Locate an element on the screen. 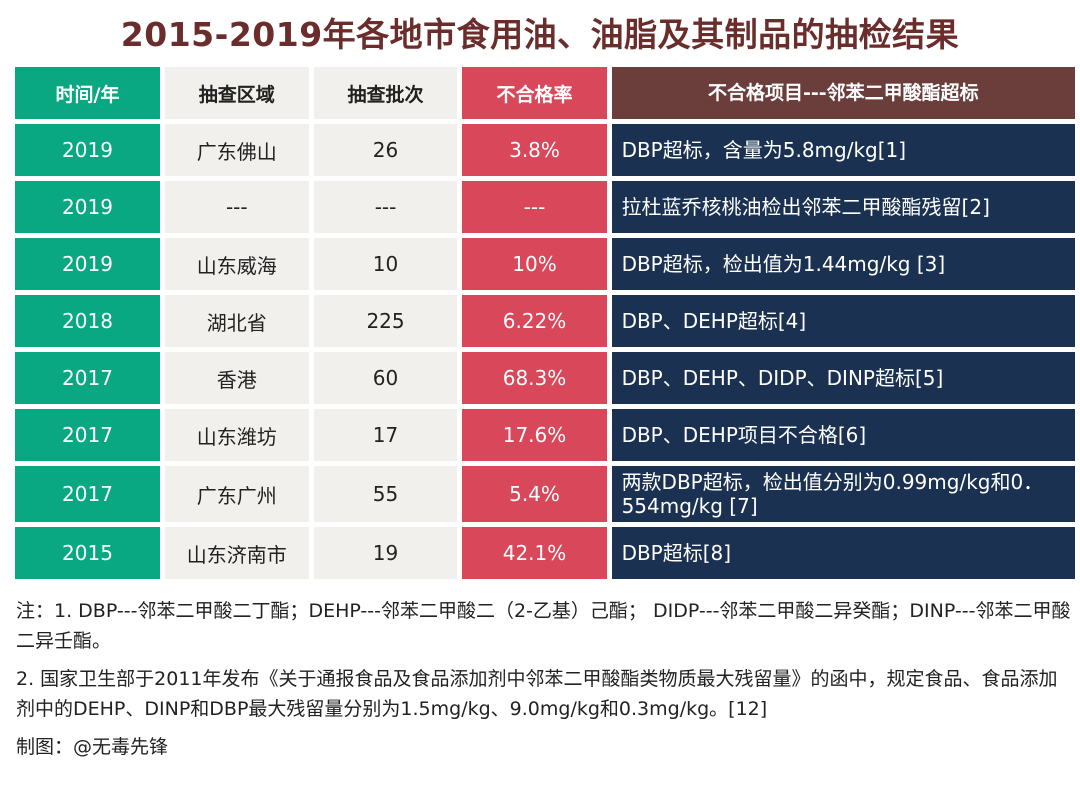  cell-region: 广东广州 is located at coordinates (236, 494).